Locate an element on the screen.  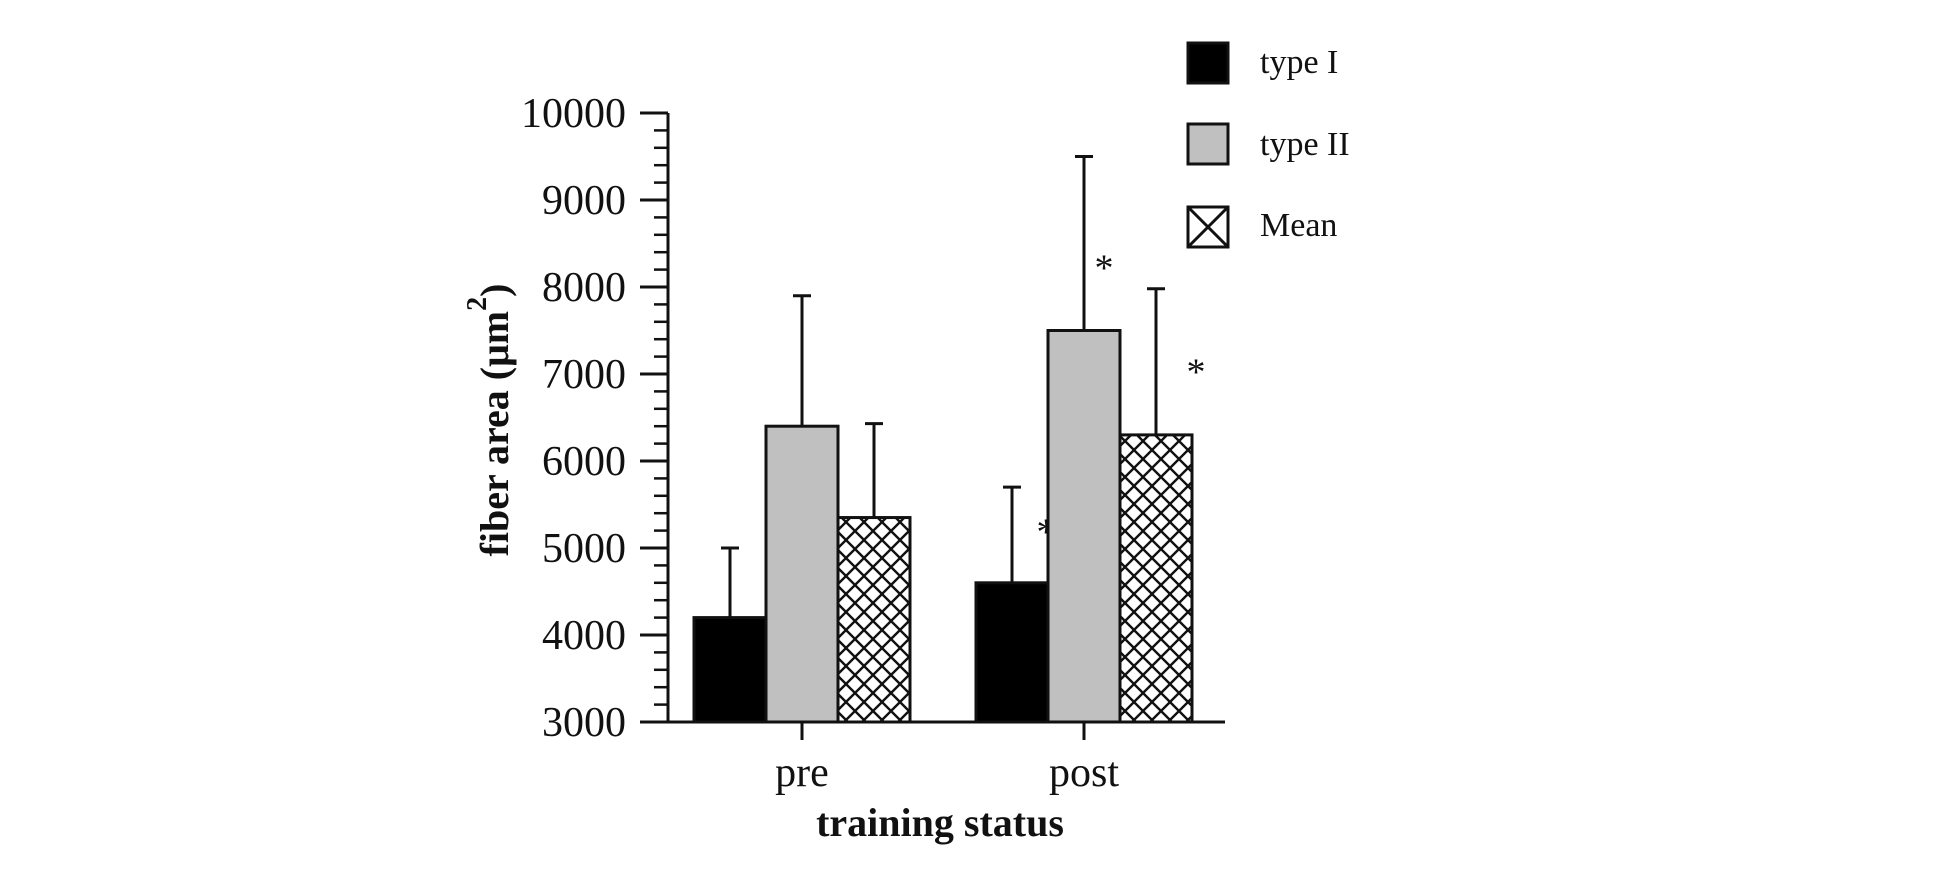
x-axis-title: training status is located at coordinates (940, 822).